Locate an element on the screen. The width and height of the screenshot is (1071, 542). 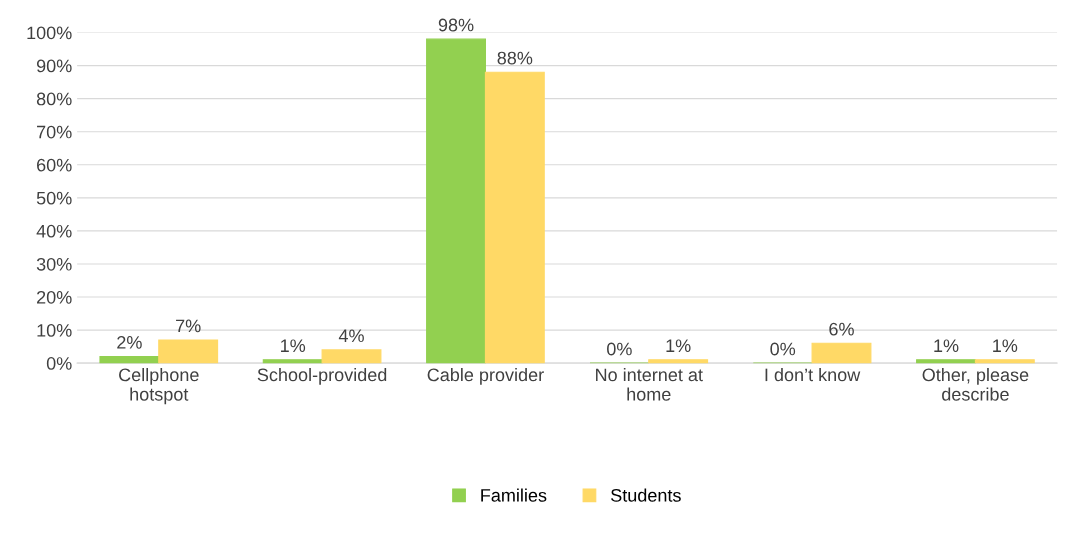
legend-label: Students is located at coordinates (646, 495).